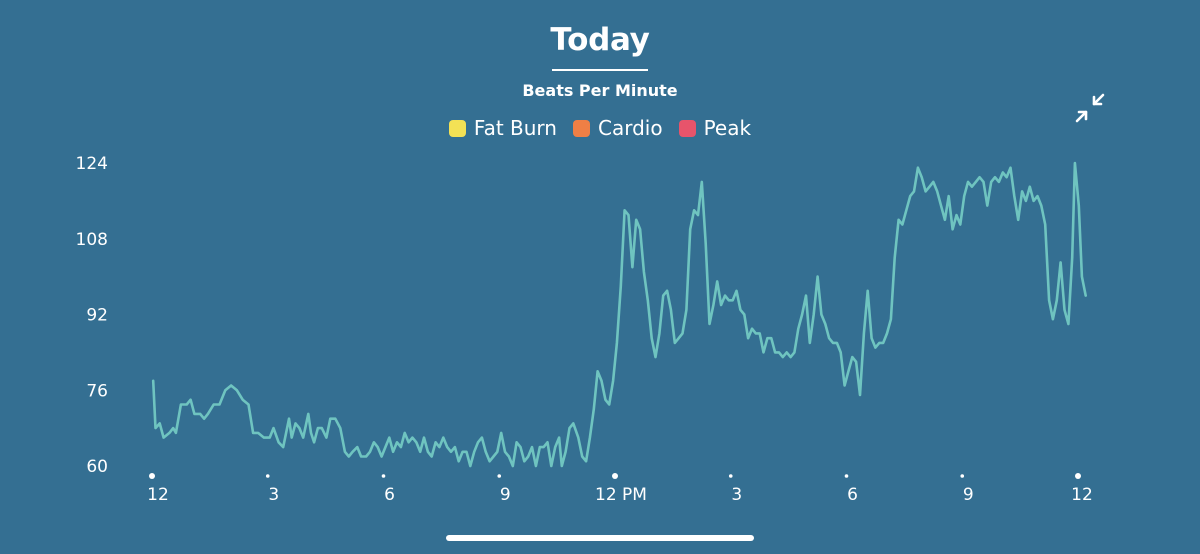 Image resolution: width=1200 pixels, height=554 pixels. Describe the element at coordinates (515, 128) in the screenshot. I see `legend-label-fat-burn: Fat Burn` at that location.